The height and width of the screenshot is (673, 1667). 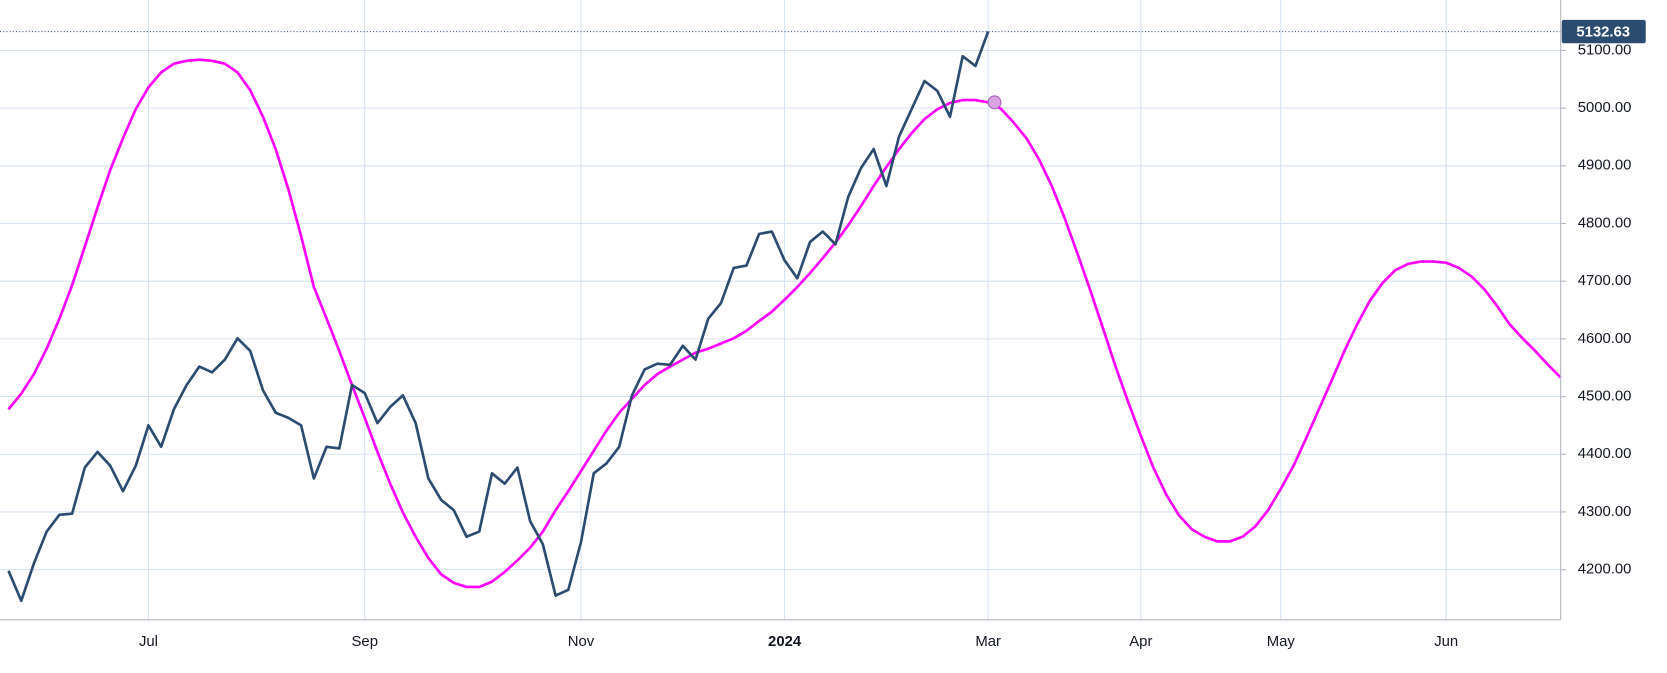 I want to click on y-tick-label: 4200.00, so click(x=1605, y=570).